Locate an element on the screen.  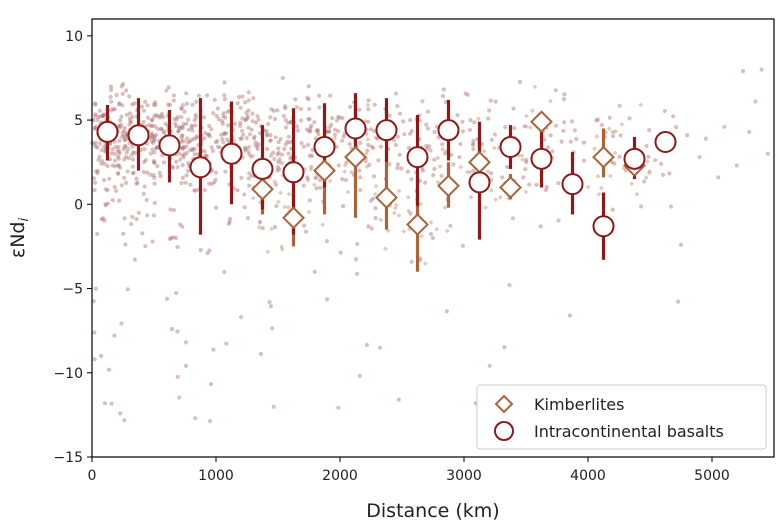
legend-basalt-marker is located at coordinates (504, 431).